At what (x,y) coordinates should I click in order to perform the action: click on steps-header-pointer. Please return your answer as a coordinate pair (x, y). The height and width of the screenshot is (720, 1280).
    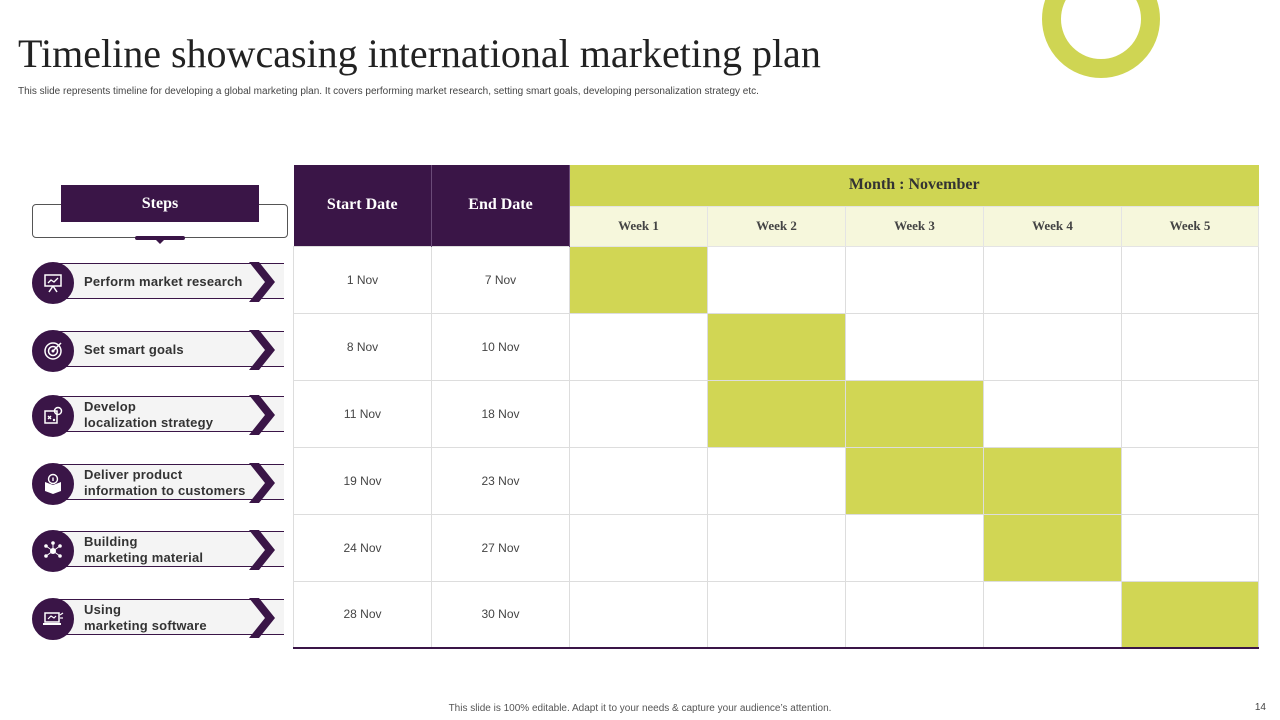
    Looking at the image, I should click on (160, 240).